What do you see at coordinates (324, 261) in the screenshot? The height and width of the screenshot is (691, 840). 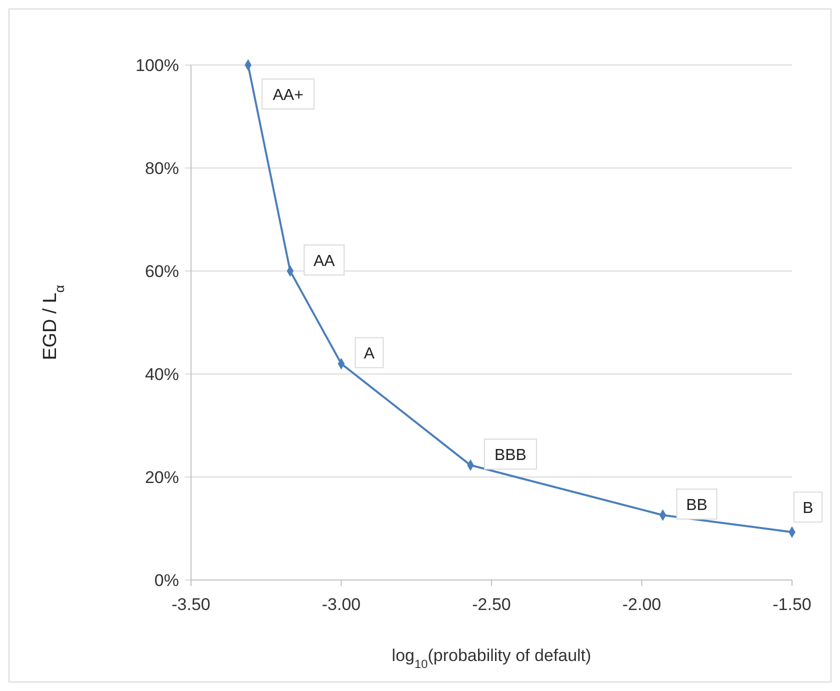 I see `annotation: AA` at bounding box center [324, 261].